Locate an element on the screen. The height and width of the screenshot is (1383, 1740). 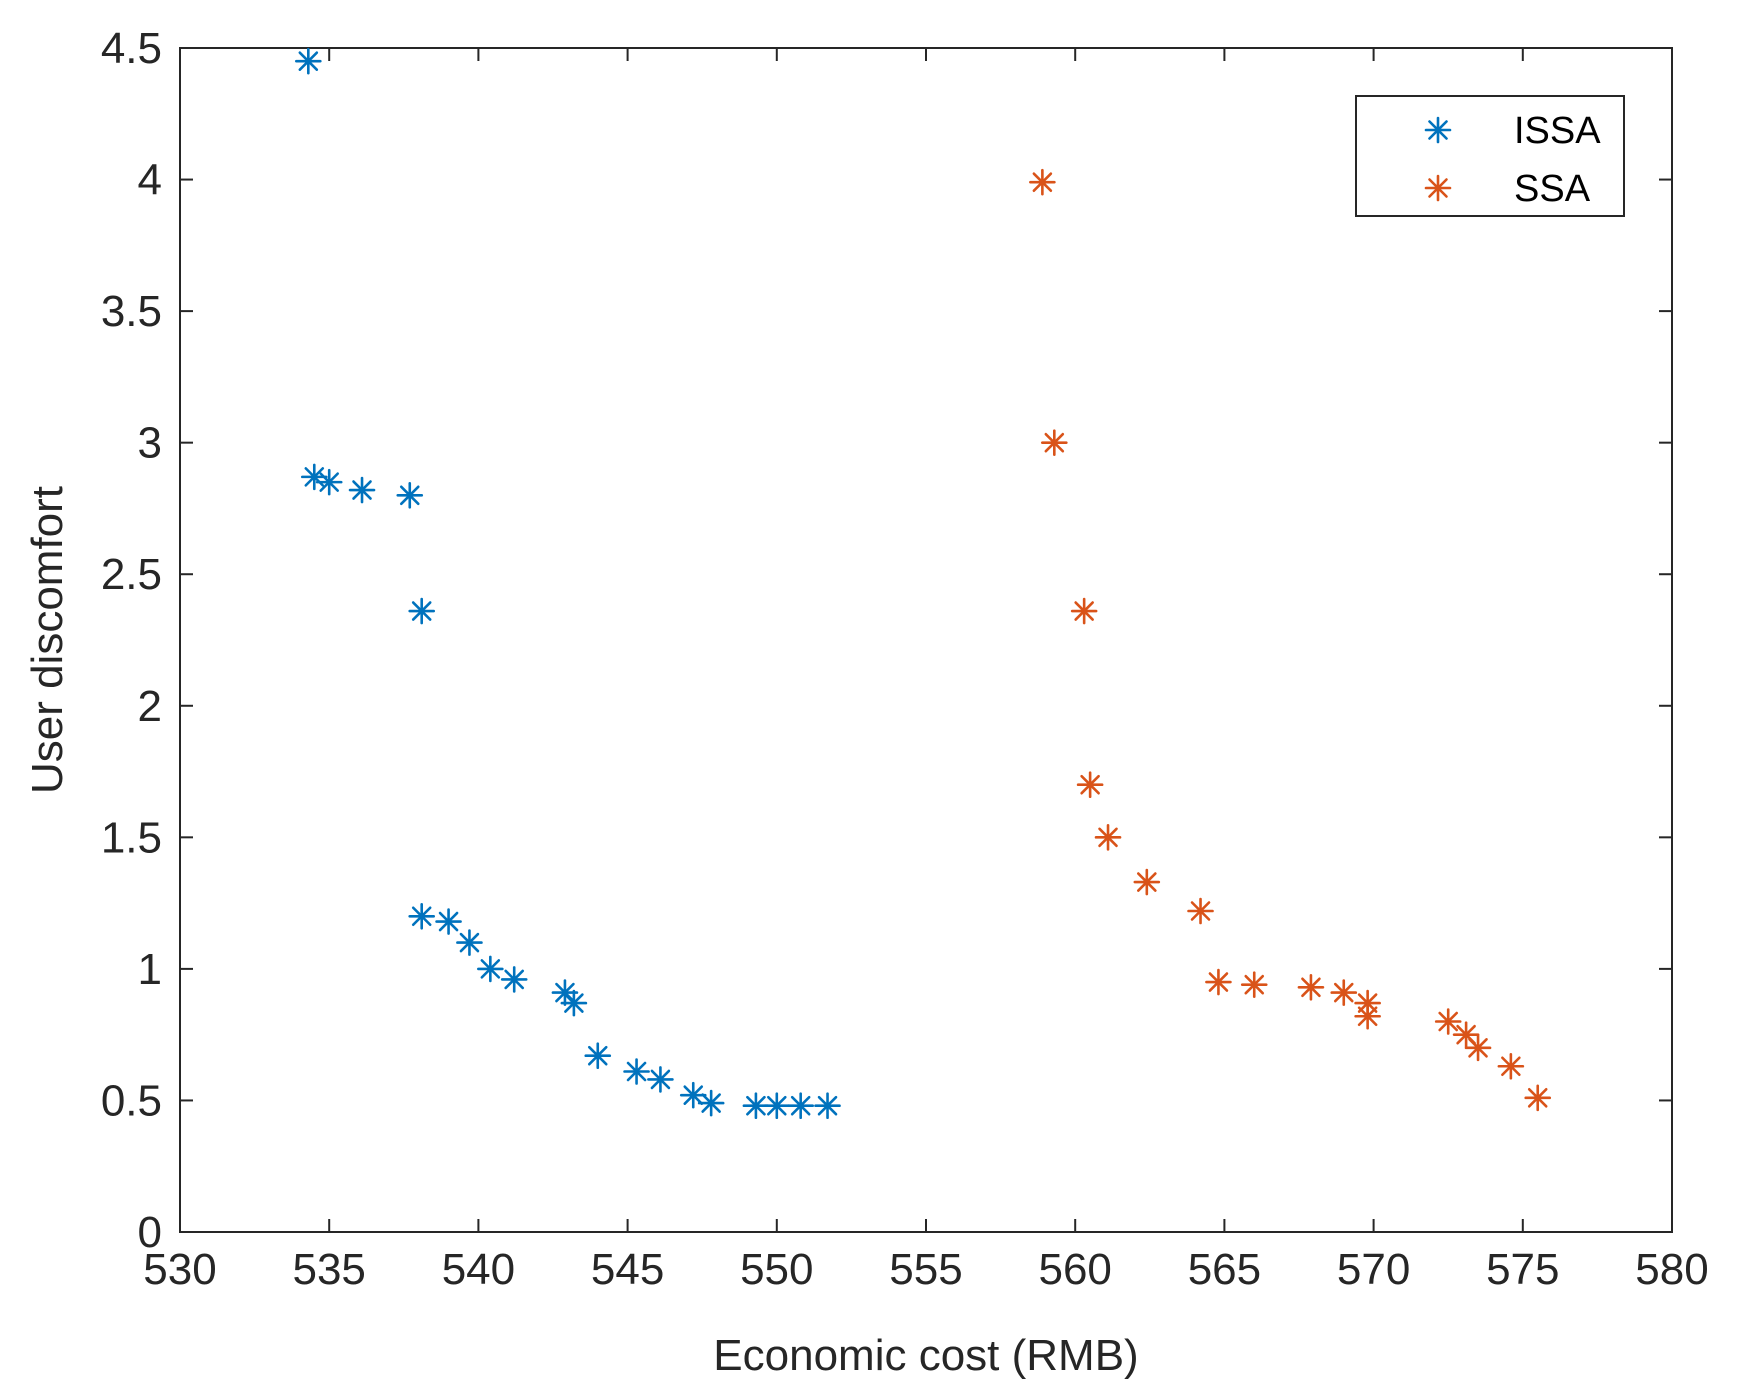
y-tick-label: 1 is located at coordinates (150, 969).